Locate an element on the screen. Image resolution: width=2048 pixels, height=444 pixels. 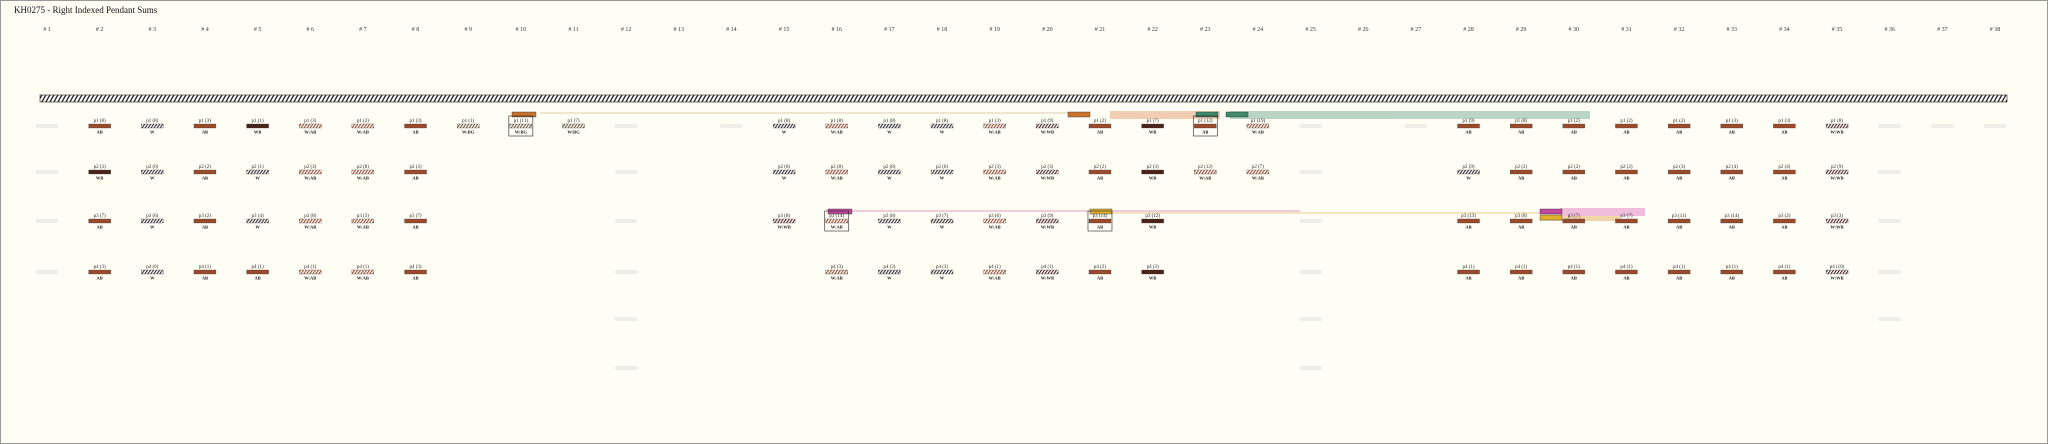
cord-label: p3 (6) is located at coordinates (995, 216).